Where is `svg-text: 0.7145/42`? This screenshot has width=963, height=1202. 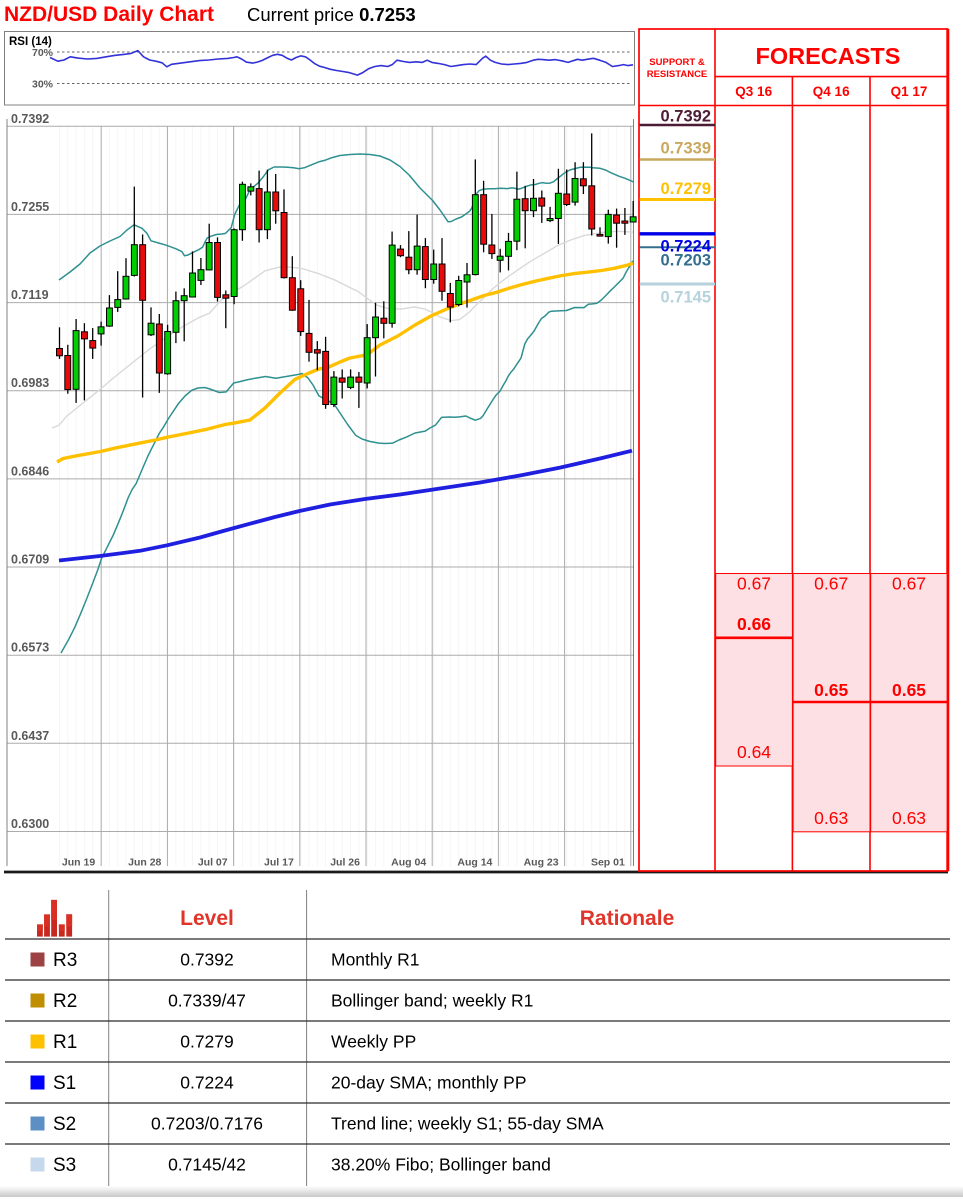
svg-text: 0.7145/42 is located at coordinates (207, 1165).